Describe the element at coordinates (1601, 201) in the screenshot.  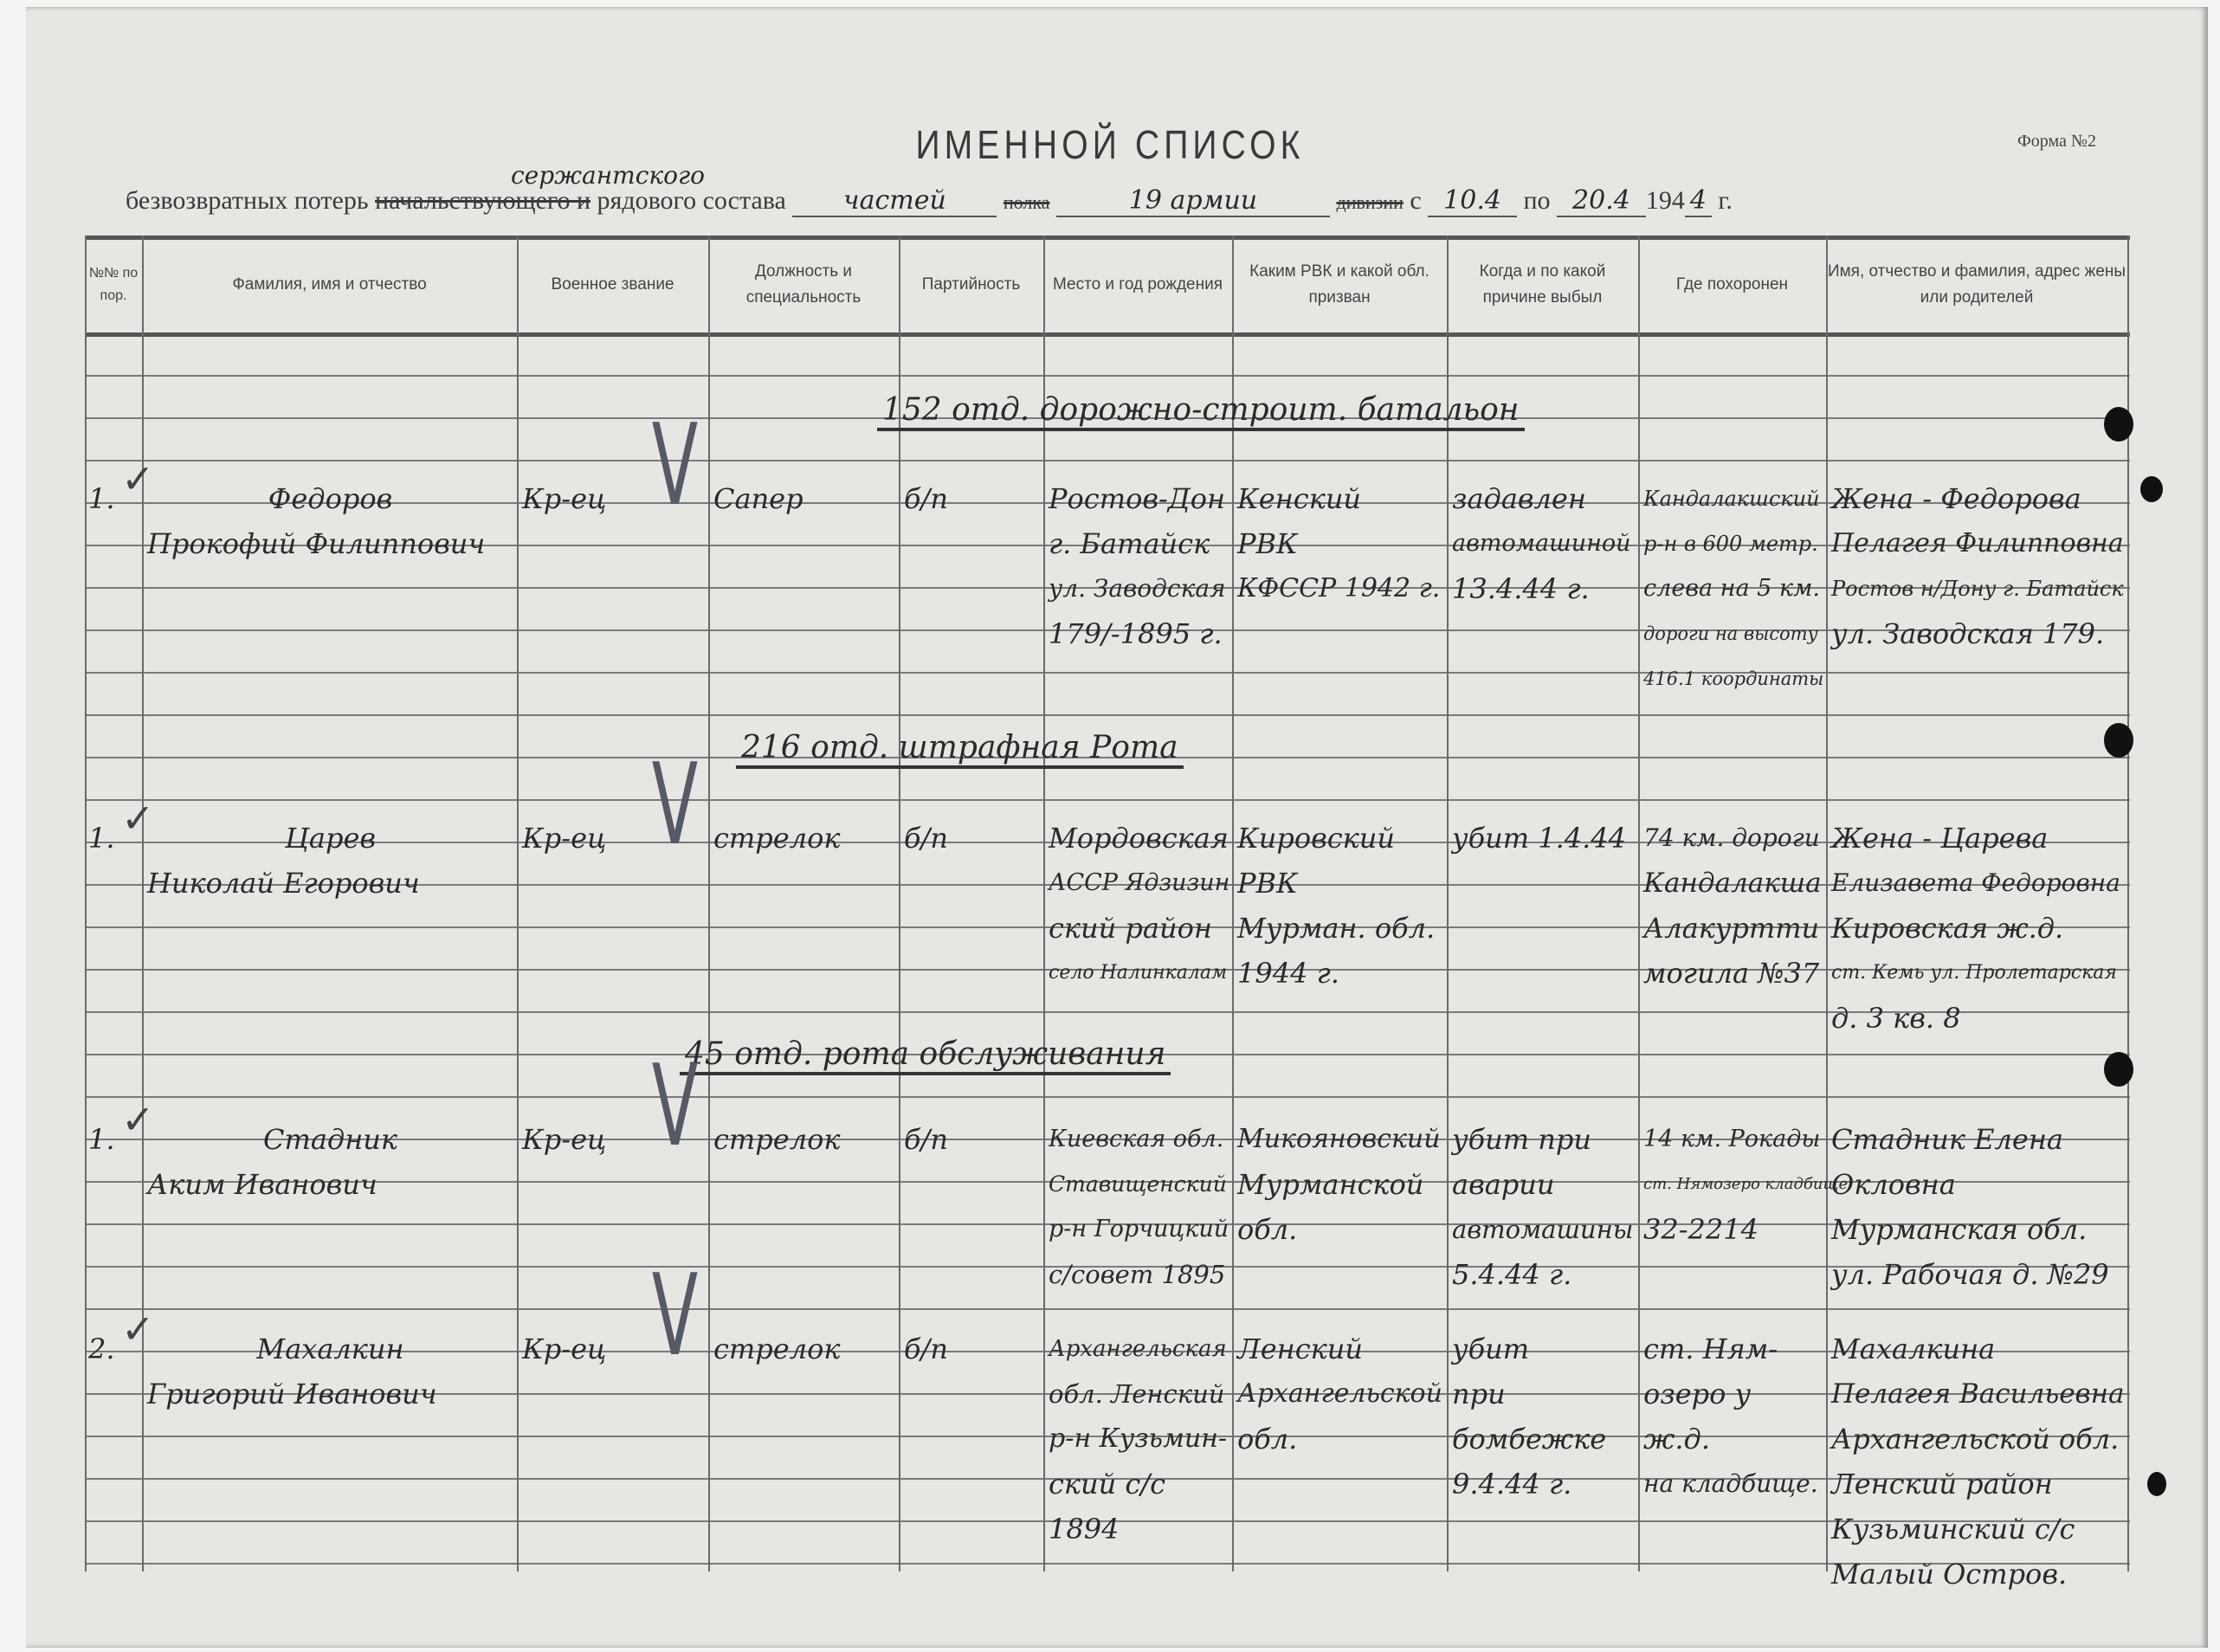
I see `to-date: 20.4` at that location.